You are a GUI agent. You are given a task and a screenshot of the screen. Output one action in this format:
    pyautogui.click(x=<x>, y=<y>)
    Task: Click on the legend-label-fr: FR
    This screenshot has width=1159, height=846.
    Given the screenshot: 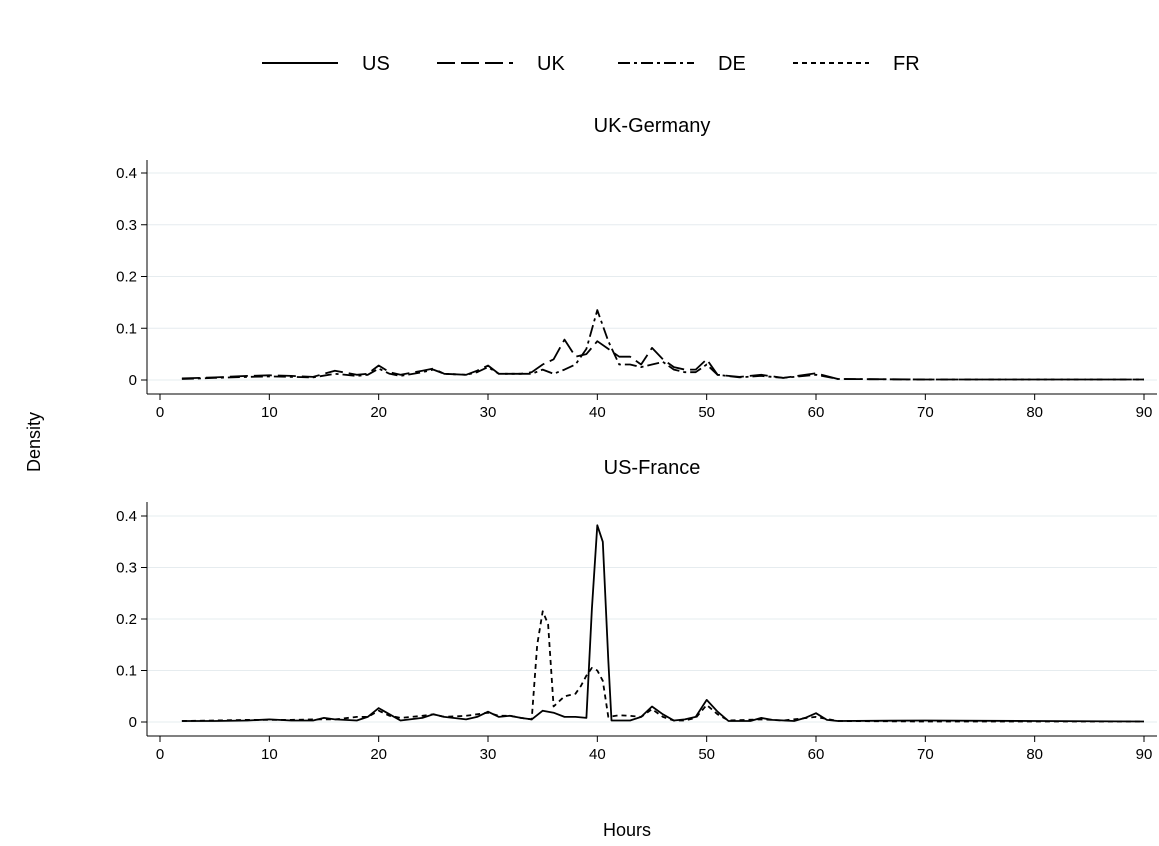 What is the action you would take?
    pyautogui.click(x=906, y=64)
    